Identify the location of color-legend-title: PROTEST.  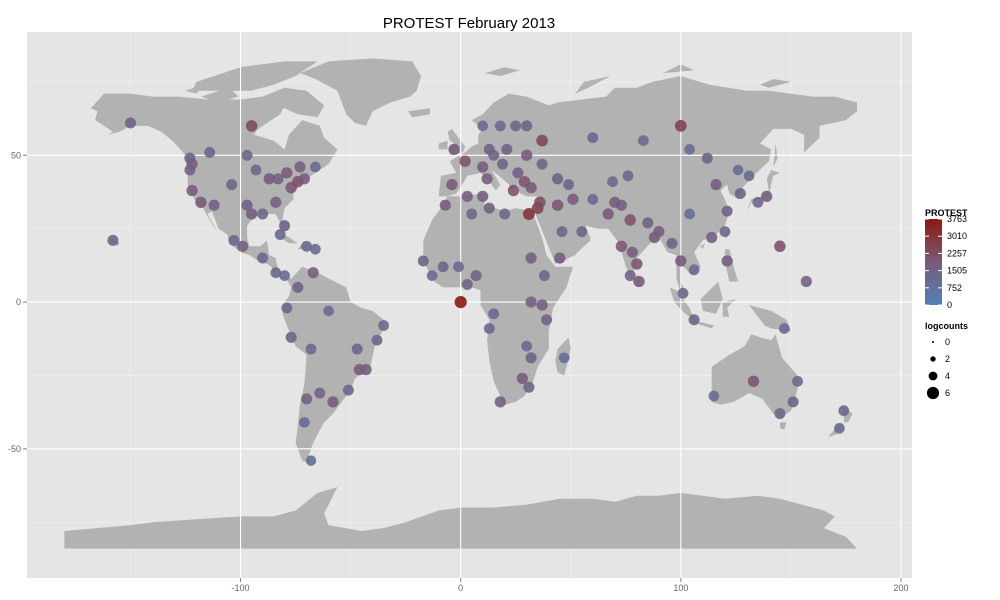
(946, 213).